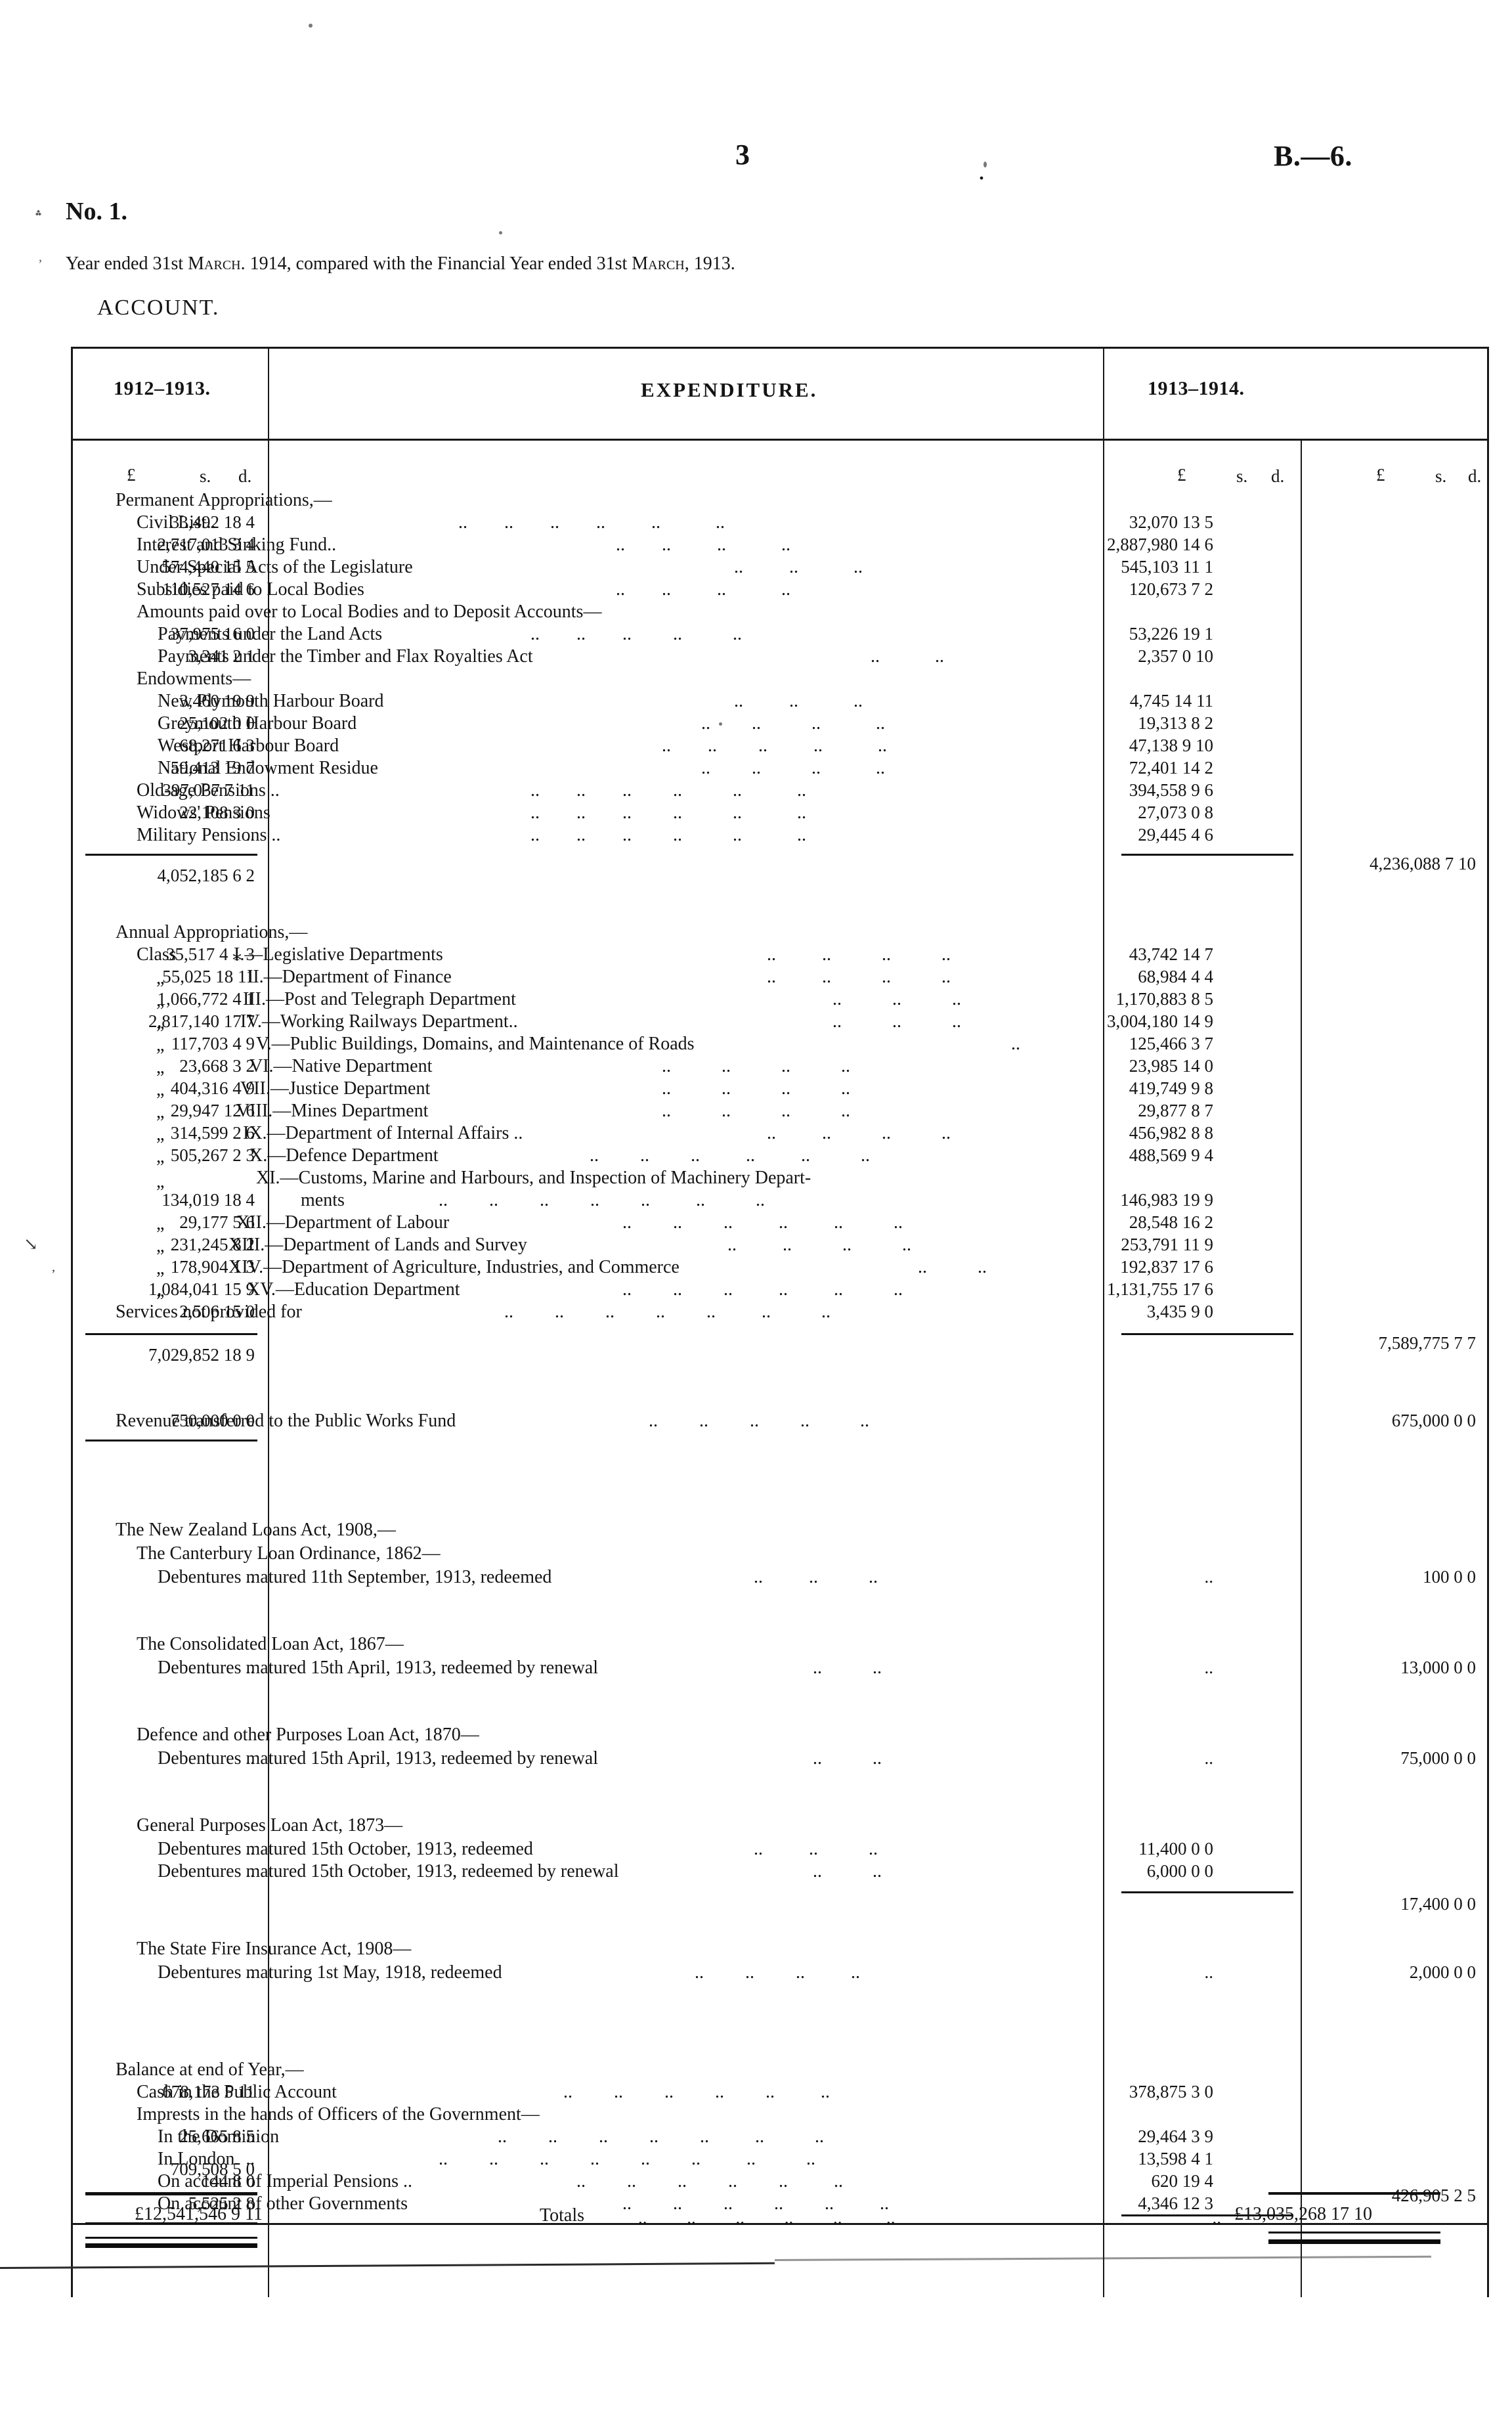 The height and width of the screenshot is (2420, 1512). I want to click on expenditure-table-footer, so click(780, 2241).